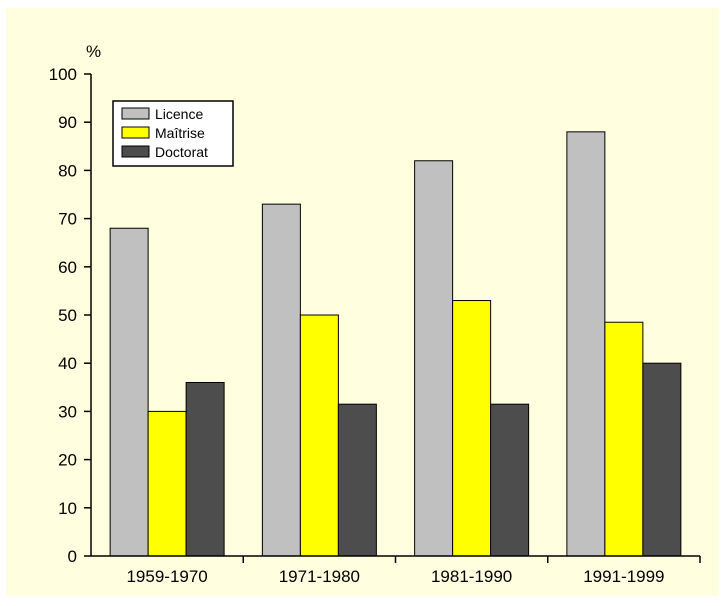 The height and width of the screenshot is (606, 723). Describe the element at coordinates (180, 133) in the screenshot. I see `legend-label-maitrise: Maîtrise` at that location.